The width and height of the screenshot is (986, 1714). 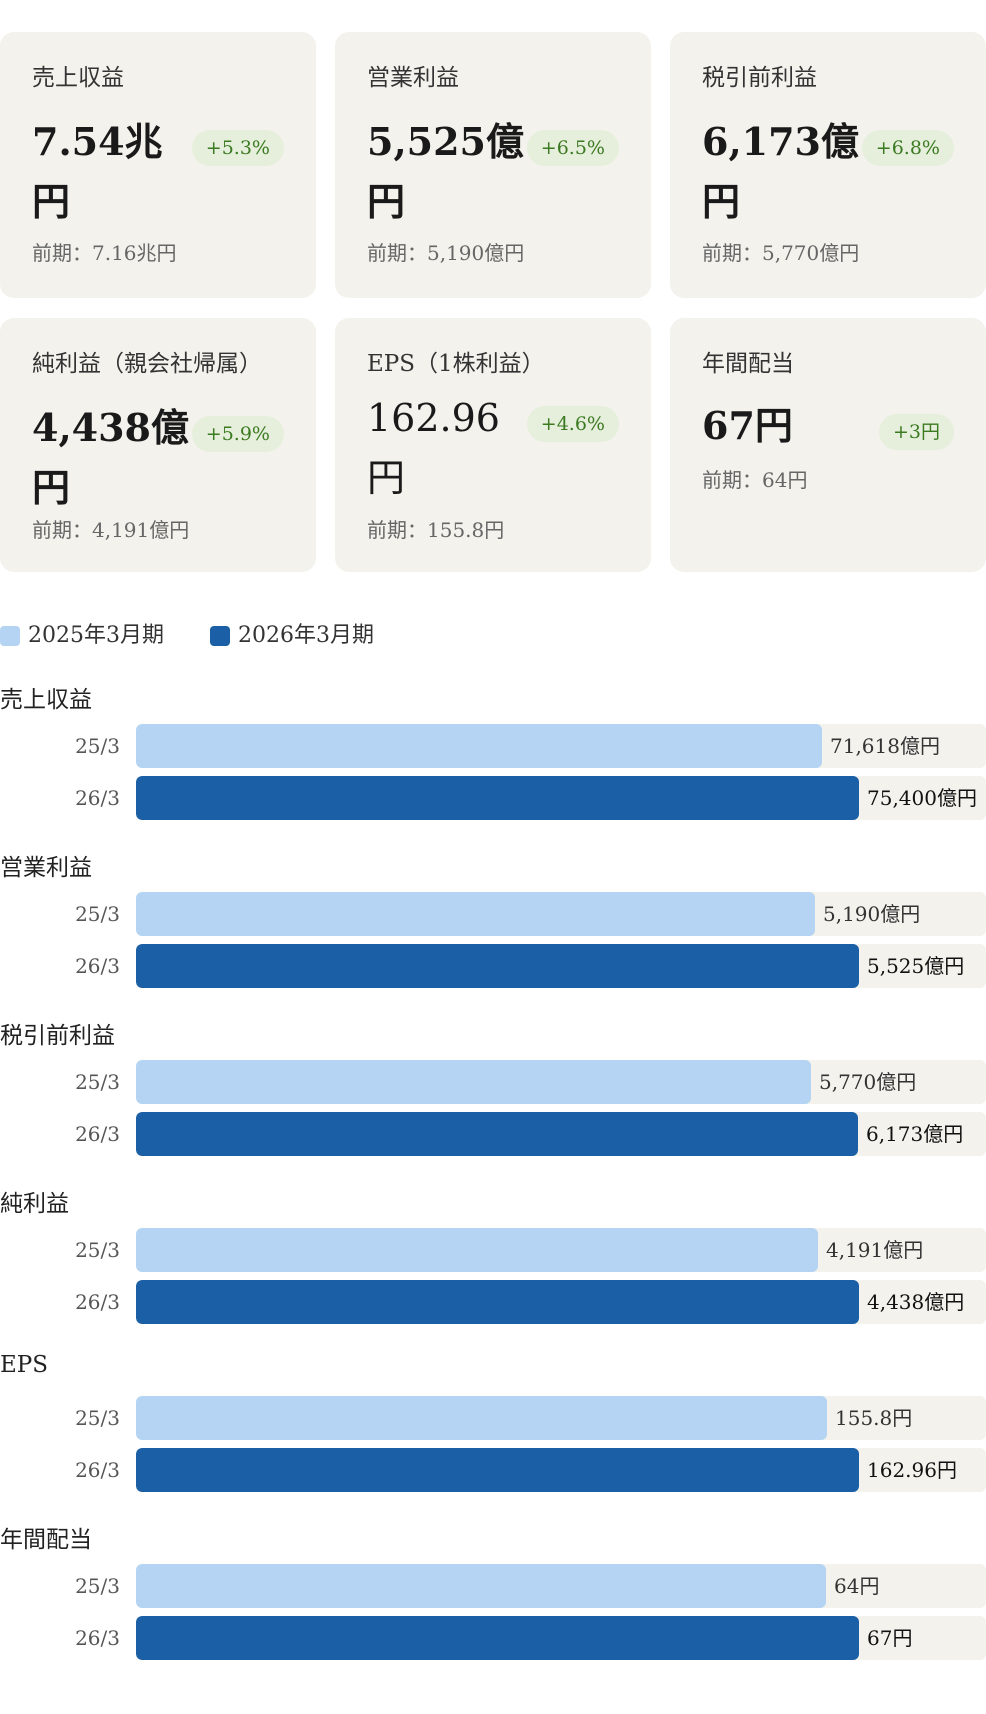 I want to click on kpi-label: 売上収益, so click(x=78, y=78).